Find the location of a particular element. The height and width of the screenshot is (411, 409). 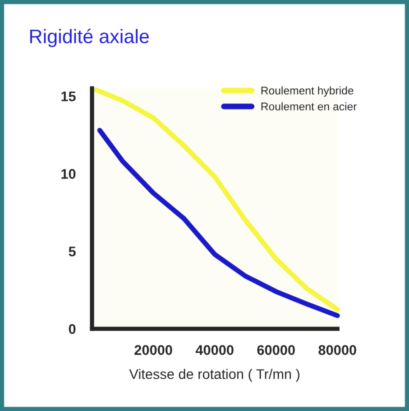

x-tick-label: 80000 is located at coordinates (337, 350).